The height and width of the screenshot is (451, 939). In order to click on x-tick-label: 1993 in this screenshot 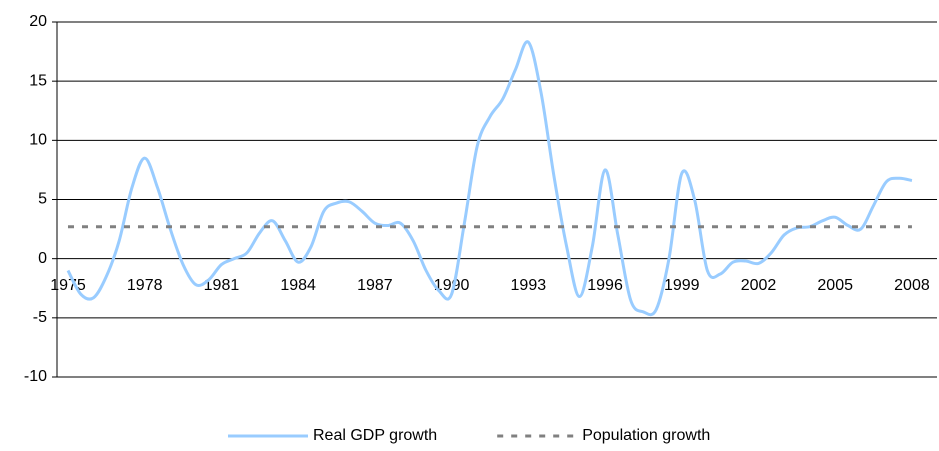, I will do `click(529, 285)`.